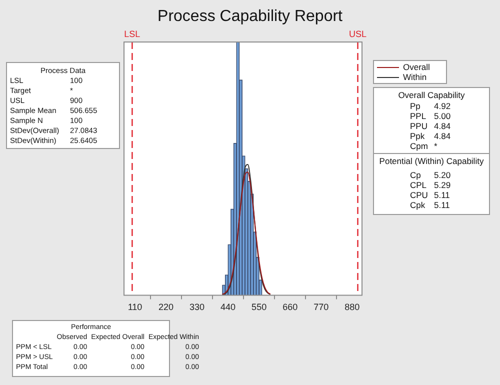 This screenshot has height=385, width=500. What do you see at coordinates (250, 17) in the screenshot?
I see `chart-title: Process Capability Report` at bounding box center [250, 17].